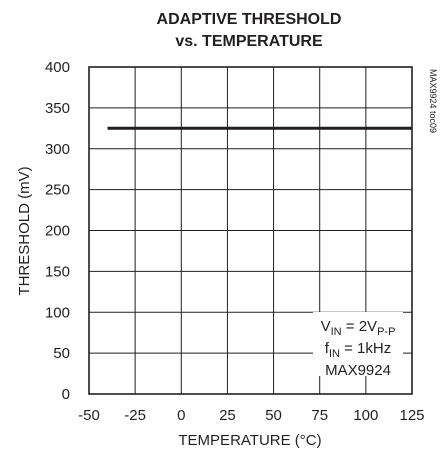 The image size is (441, 455). Describe the element at coordinates (57, 67) in the screenshot. I see `y-tick-label: 400` at that location.